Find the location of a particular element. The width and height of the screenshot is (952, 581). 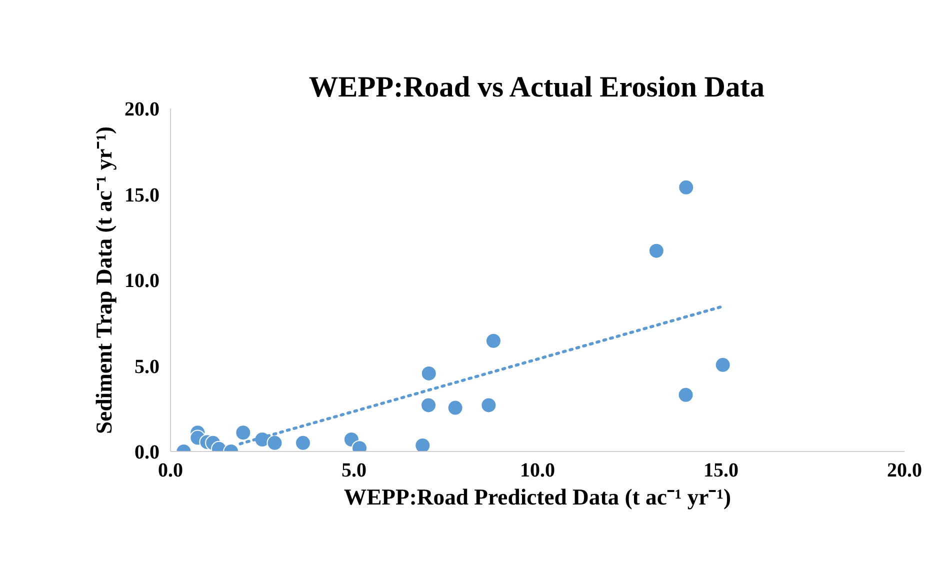

x-tick-label: 0.0 is located at coordinates (170, 471).